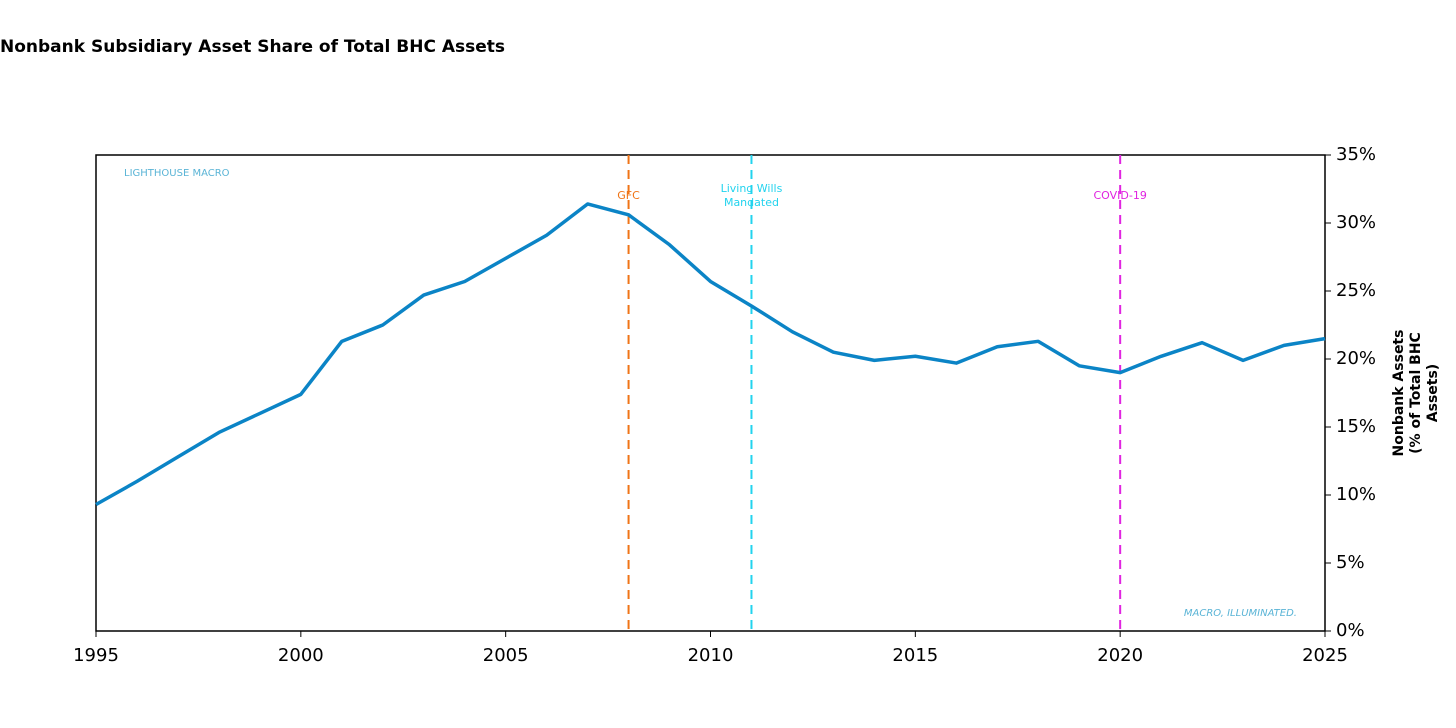 This screenshot has height=728, width=1456. Describe the element at coordinates (1120, 655) in the screenshot. I see `x-tick-label: 2020` at that location.